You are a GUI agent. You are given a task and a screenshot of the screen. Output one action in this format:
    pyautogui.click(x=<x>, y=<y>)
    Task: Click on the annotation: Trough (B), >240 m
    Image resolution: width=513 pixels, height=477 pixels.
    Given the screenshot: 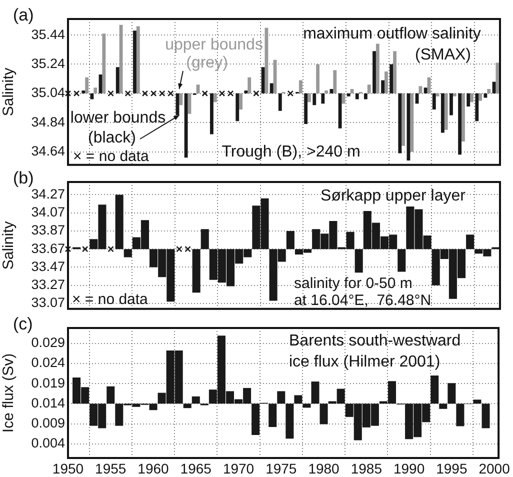 What is the action you would take?
    pyautogui.click(x=291, y=151)
    